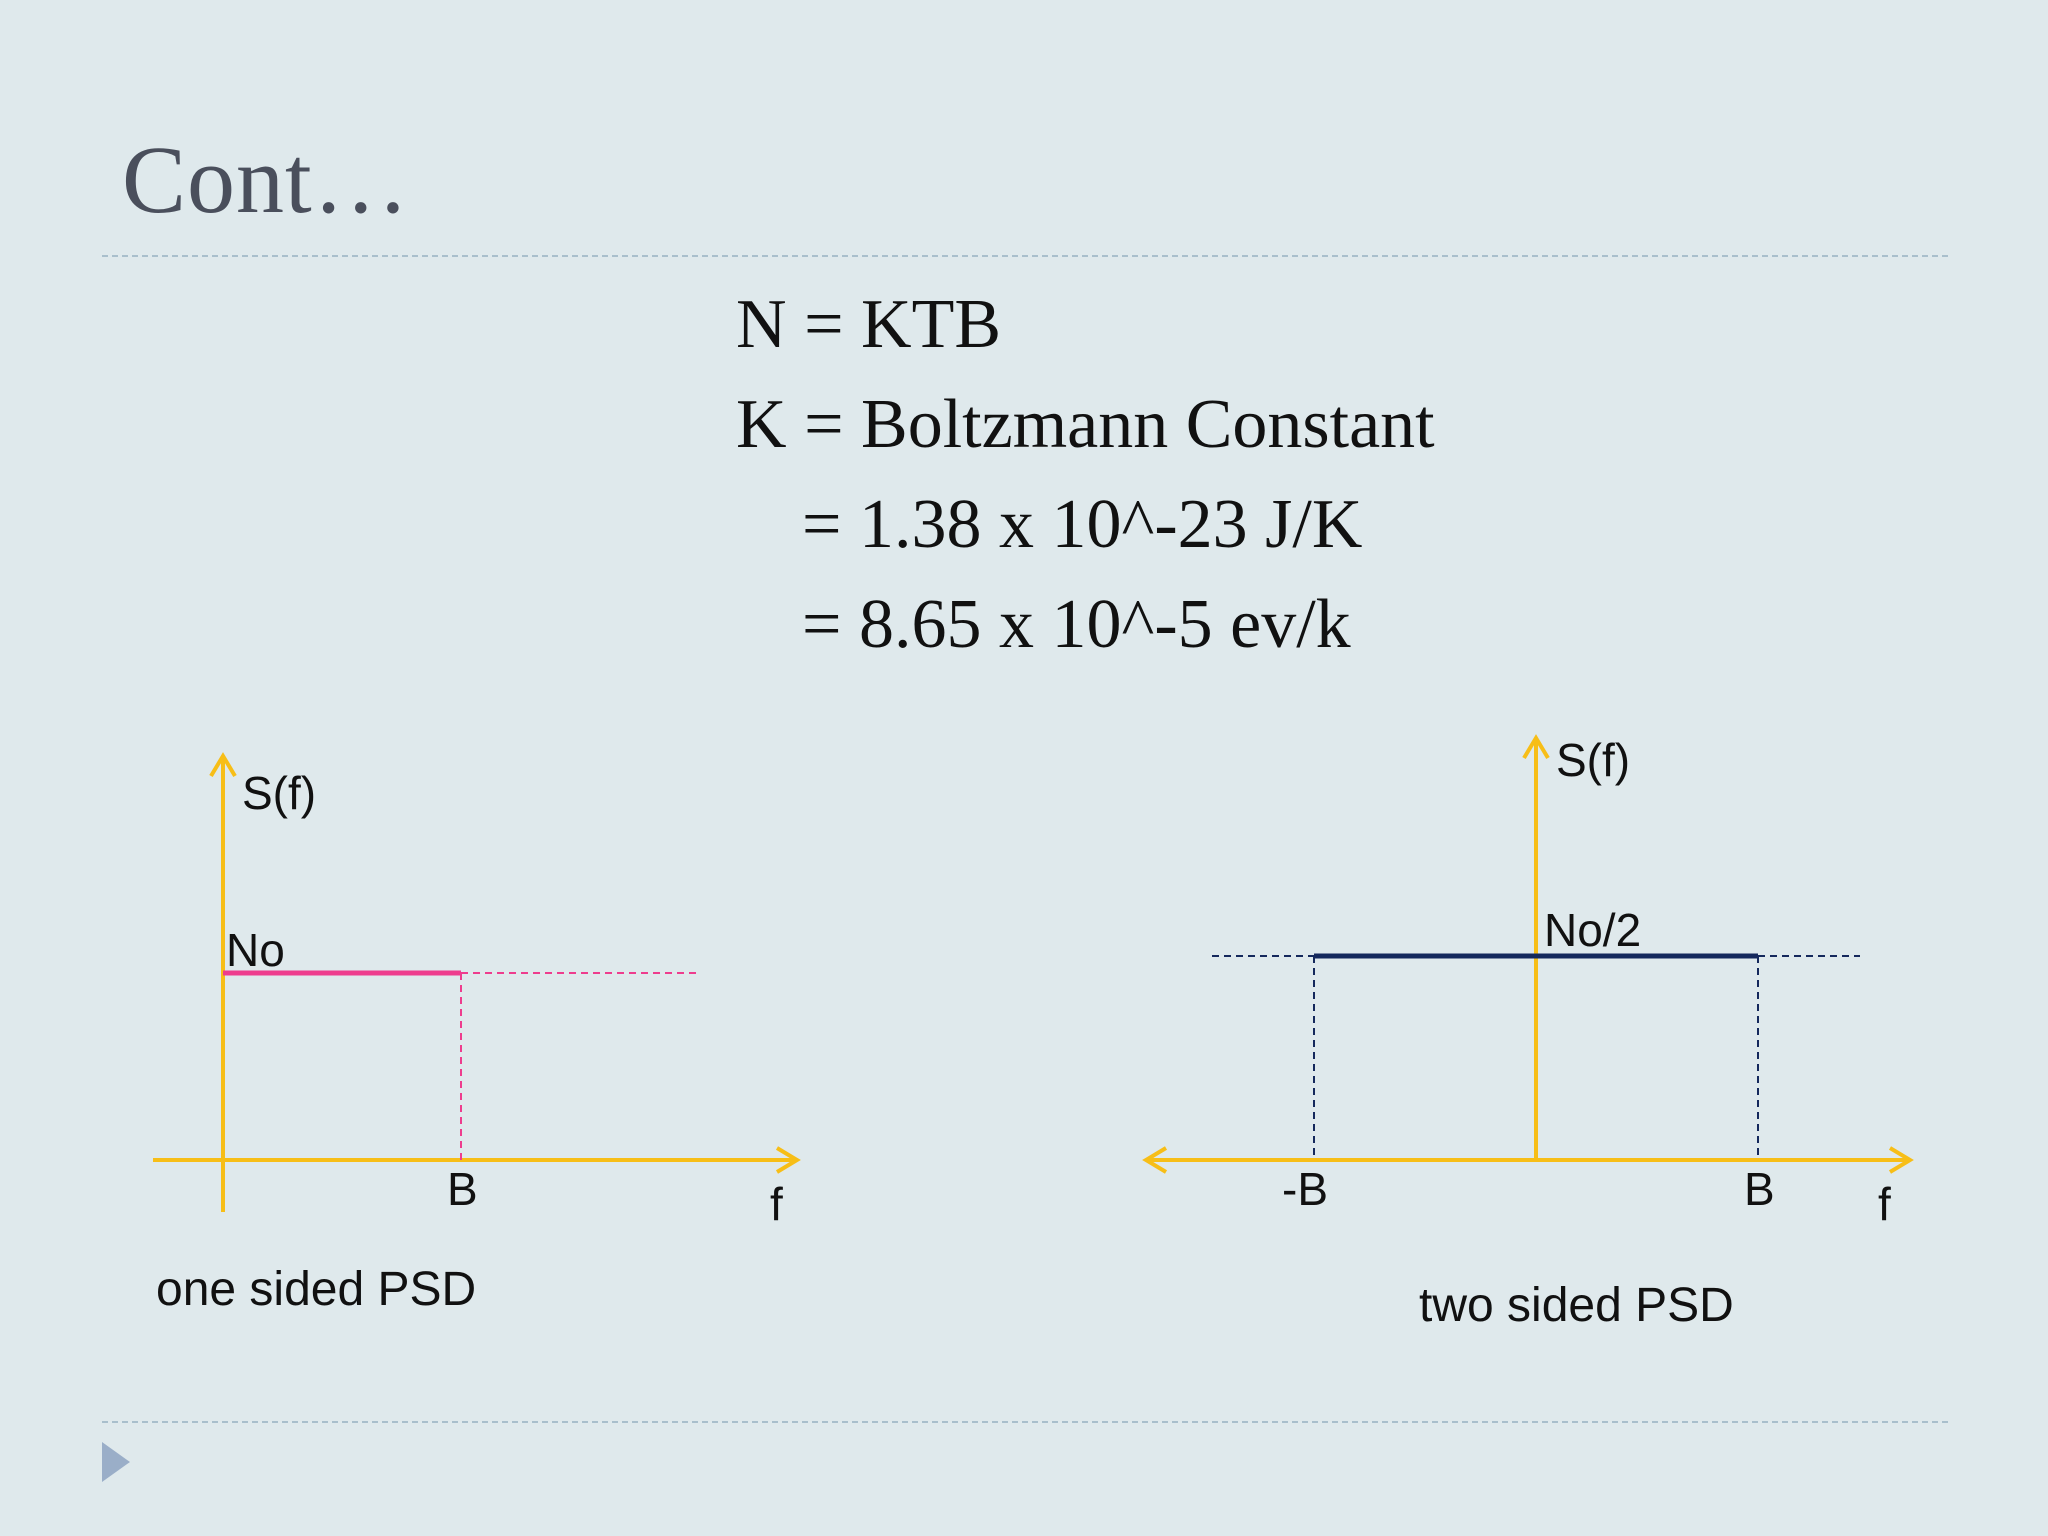 This screenshot has height=1536, width=2048. What do you see at coordinates (223, 765) in the screenshot?
I see `one-sided-y-axis-arrowhead` at bounding box center [223, 765].